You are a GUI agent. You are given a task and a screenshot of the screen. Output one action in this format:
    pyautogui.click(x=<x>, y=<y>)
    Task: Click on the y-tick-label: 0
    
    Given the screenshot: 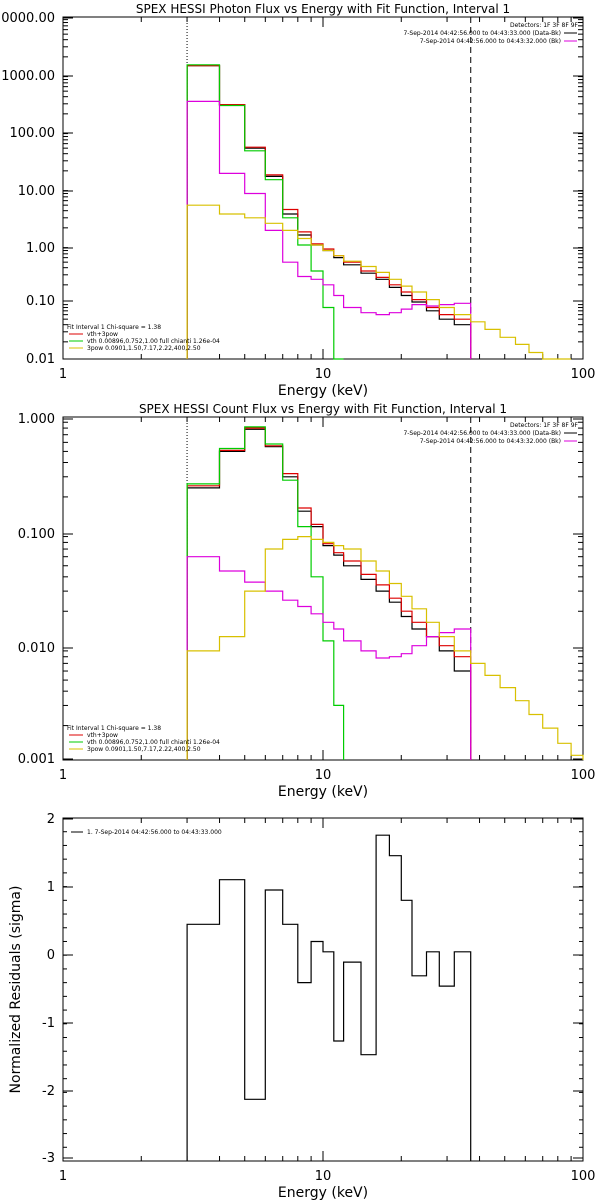 What is the action you would take?
    pyautogui.click(x=51, y=955)
    